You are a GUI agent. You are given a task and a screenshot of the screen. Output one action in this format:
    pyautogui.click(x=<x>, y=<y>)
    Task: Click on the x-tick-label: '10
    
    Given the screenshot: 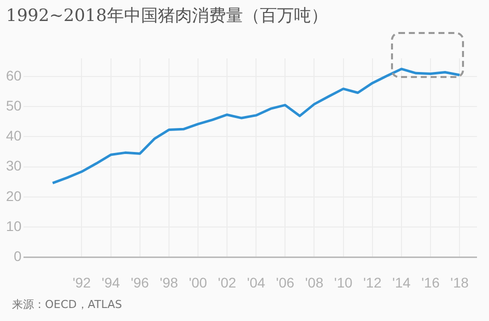 What is the action you would take?
    pyautogui.click(x=343, y=282)
    